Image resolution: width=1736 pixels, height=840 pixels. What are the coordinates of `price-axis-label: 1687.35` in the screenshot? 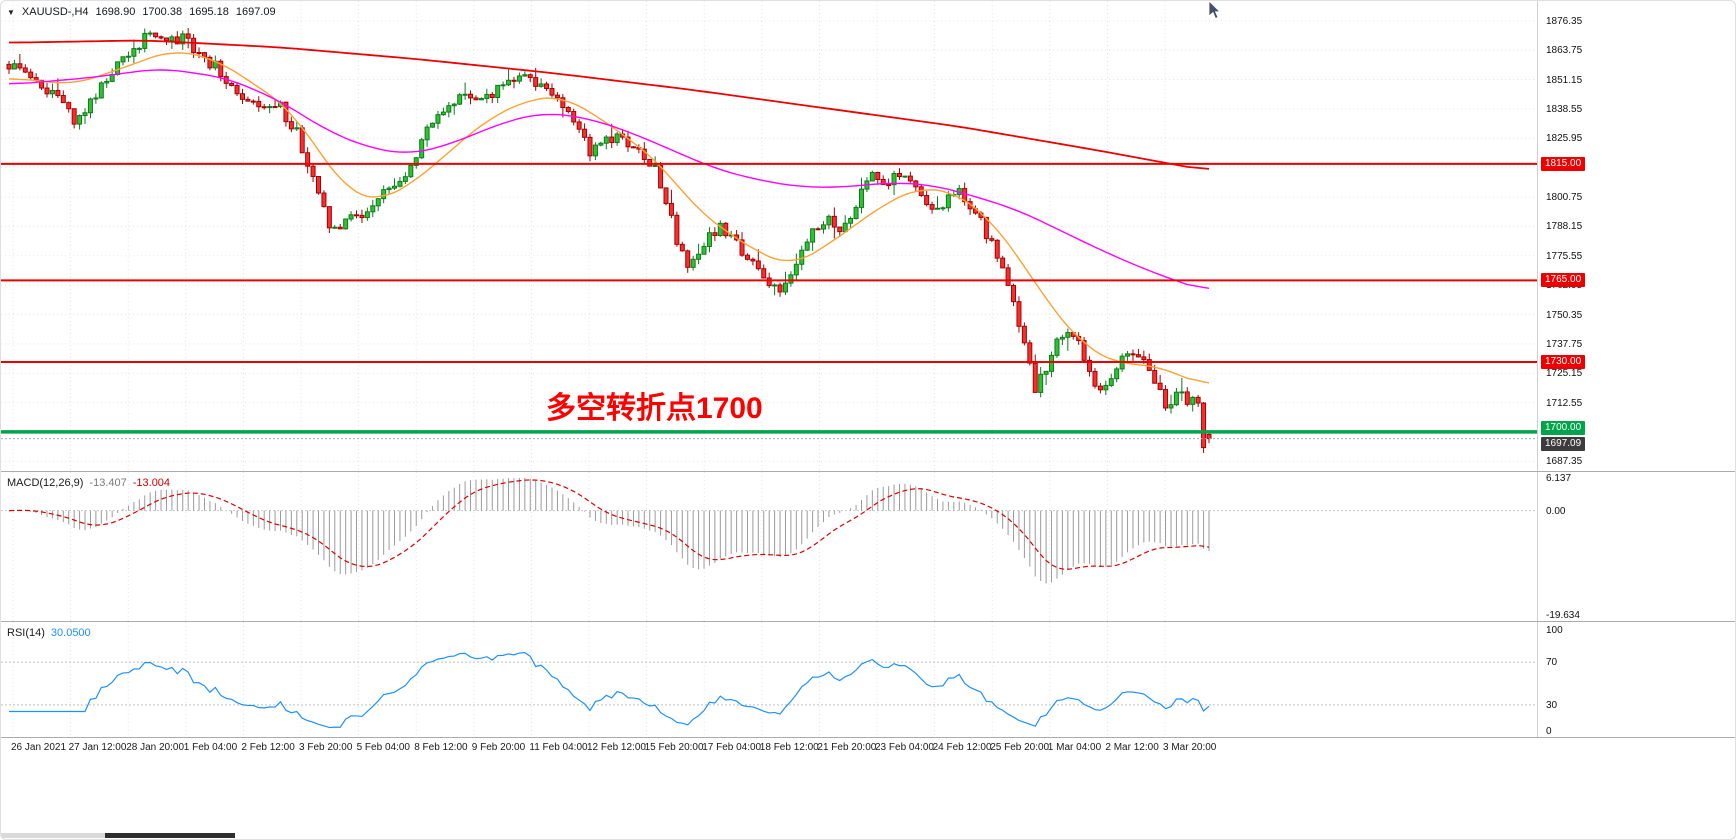 It's located at (1564, 462).